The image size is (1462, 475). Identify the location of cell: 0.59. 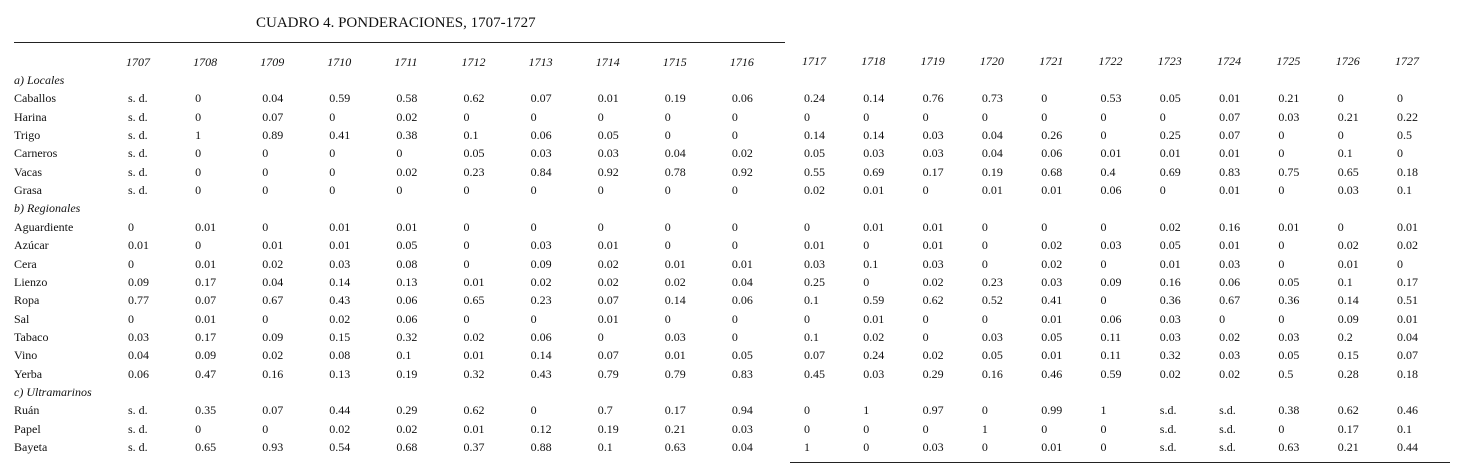
(874, 300).